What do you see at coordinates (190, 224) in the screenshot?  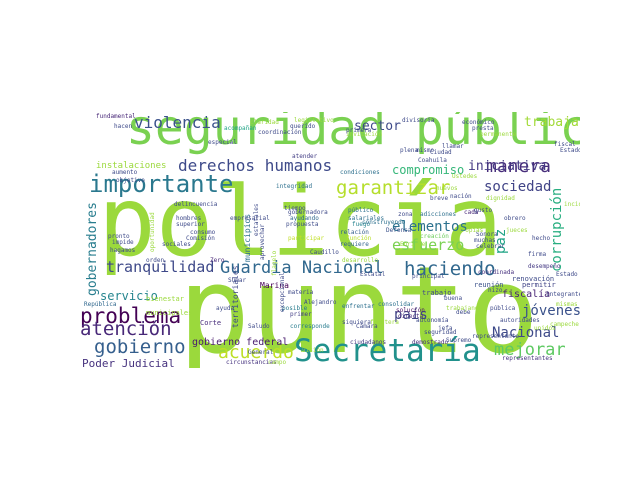 I see `word: superior` at bounding box center [190, 224].